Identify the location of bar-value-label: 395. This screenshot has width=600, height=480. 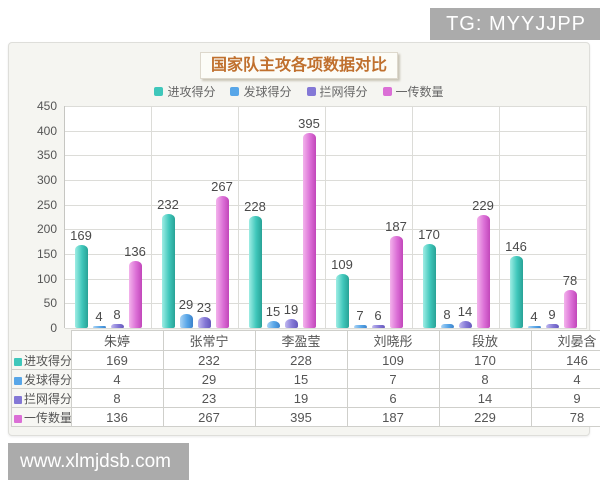
(309, 123).